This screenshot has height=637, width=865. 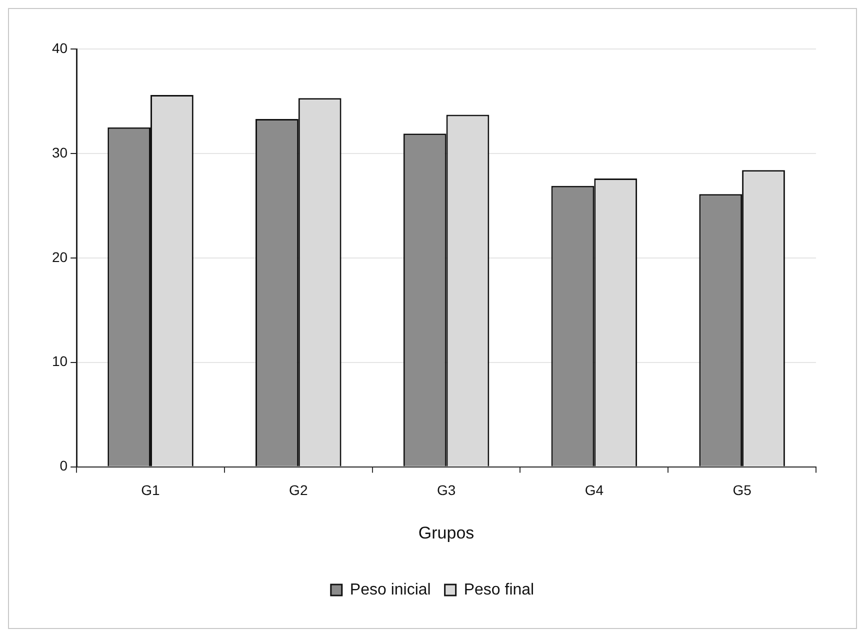 What do you see at coordinates (594, 490) in the screenshot?
I see `x-tick-label: G4` at bounding box center [594, 490].